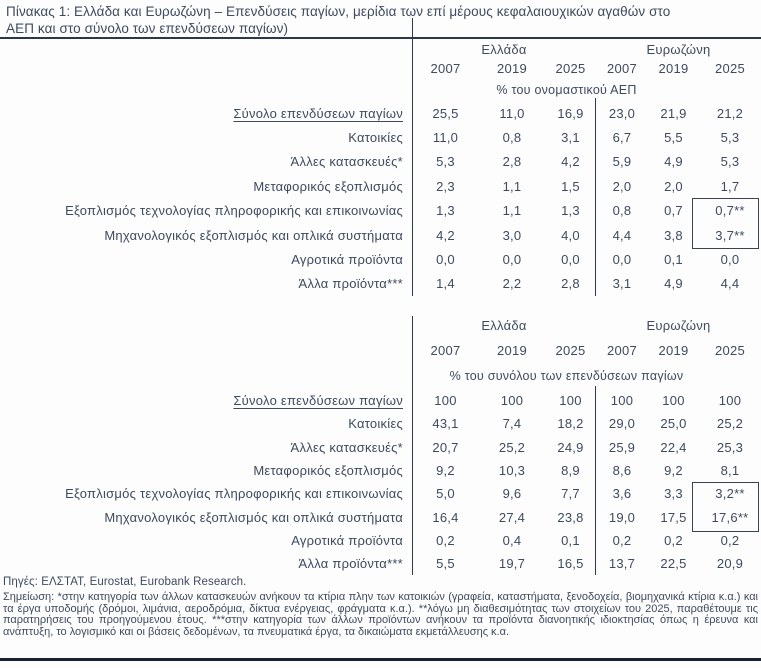  What do you see at coordinates (673, 564) in the screenshot?
I see `cell-value: 22,5` at bounding box center [673, 564].